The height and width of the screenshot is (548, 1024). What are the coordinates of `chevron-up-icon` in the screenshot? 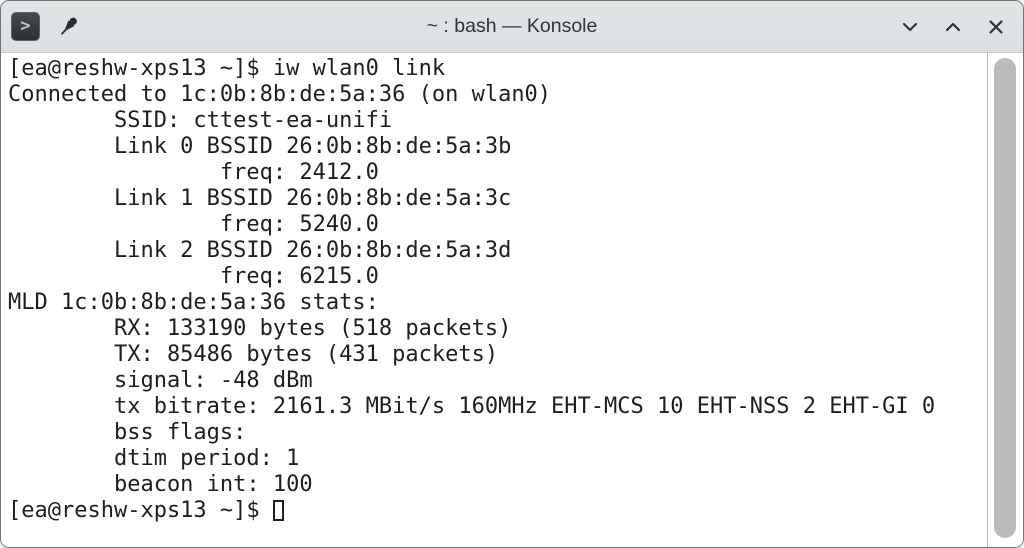 It's located at (953, 26).